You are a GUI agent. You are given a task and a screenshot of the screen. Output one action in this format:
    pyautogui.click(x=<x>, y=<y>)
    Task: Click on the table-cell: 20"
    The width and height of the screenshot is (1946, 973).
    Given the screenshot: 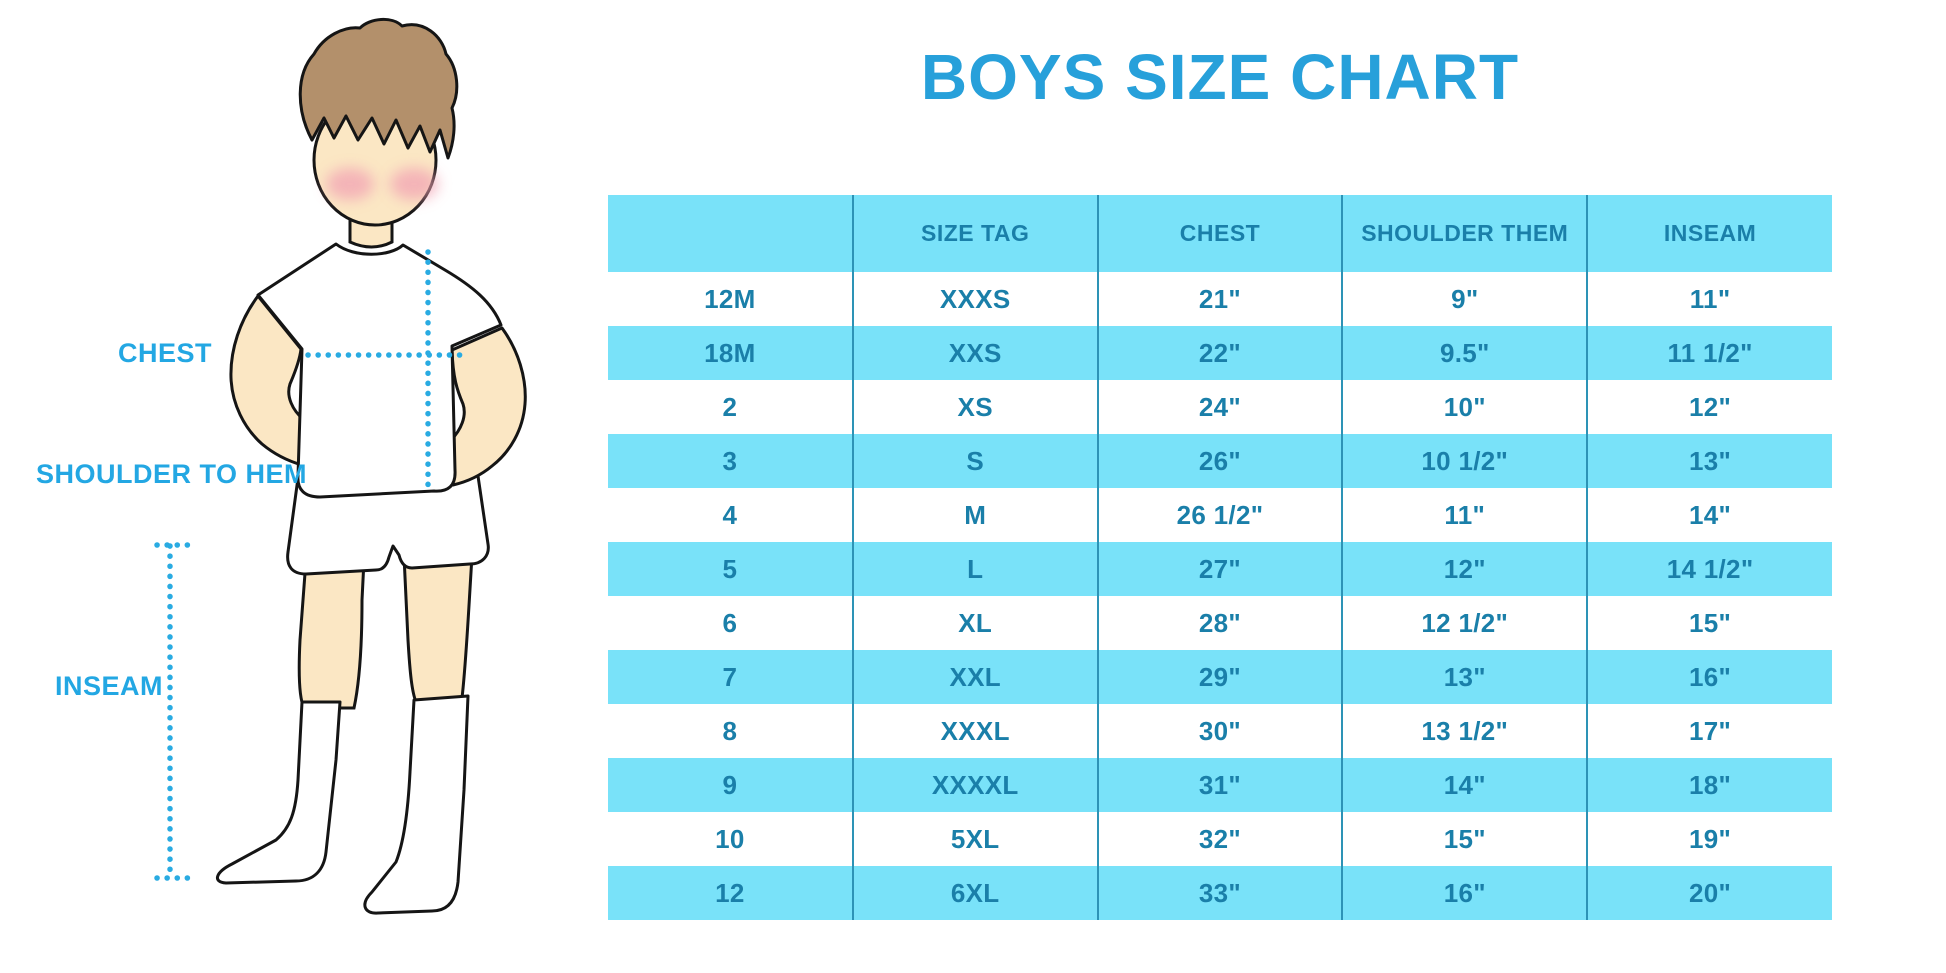 What is the action you would take?
    pyautogui.click(x=1709, y=893)
    